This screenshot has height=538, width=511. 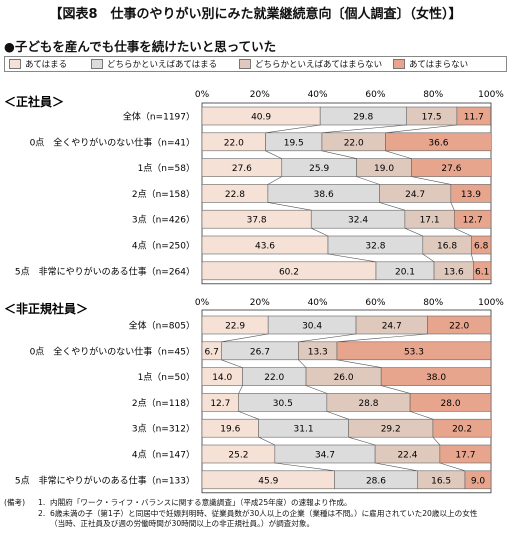 What do you see at coordinates (318, 352) in the screenshot?
I see `chart-1-value-label-1-2: 13.3` at bounding box center [318, 352].